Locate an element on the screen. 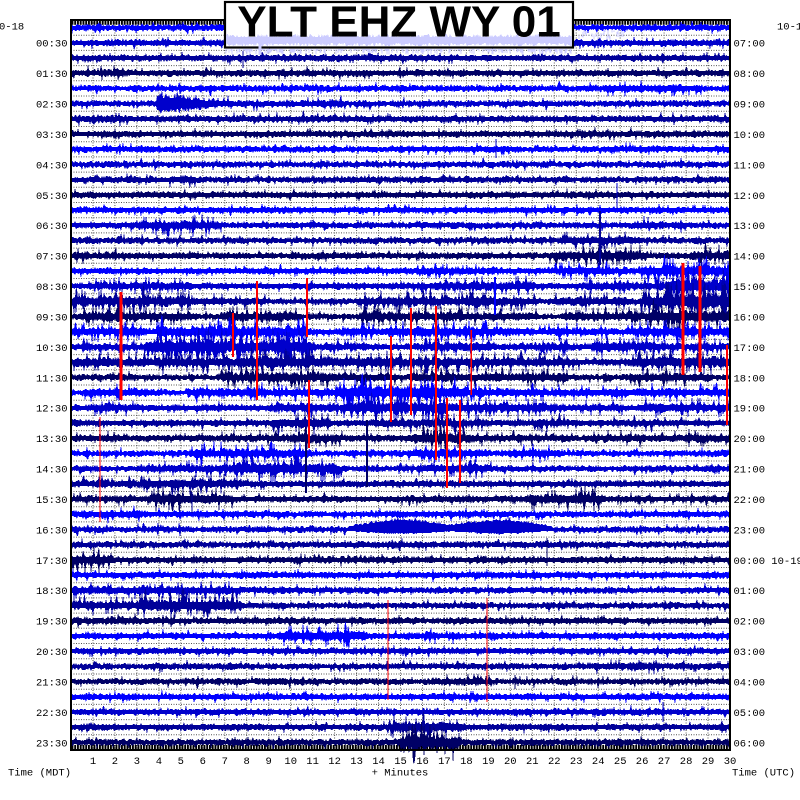 This screenshot has height=800, width=800. svg-text: 07:30 is located at coordinates (52, 258).